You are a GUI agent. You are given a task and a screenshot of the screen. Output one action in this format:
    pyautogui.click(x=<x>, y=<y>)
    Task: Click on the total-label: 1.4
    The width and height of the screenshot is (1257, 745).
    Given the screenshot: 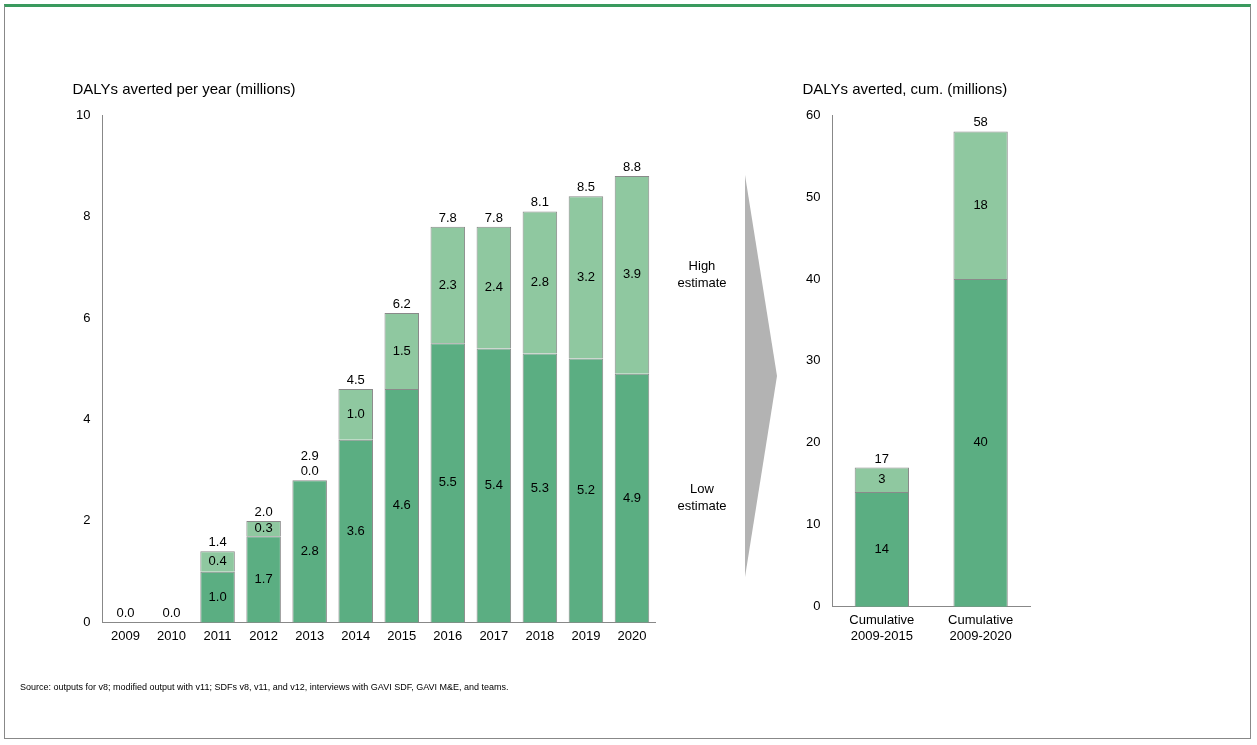 What is the action you would take?
    pyautogui.click(x=217, y=542)
    